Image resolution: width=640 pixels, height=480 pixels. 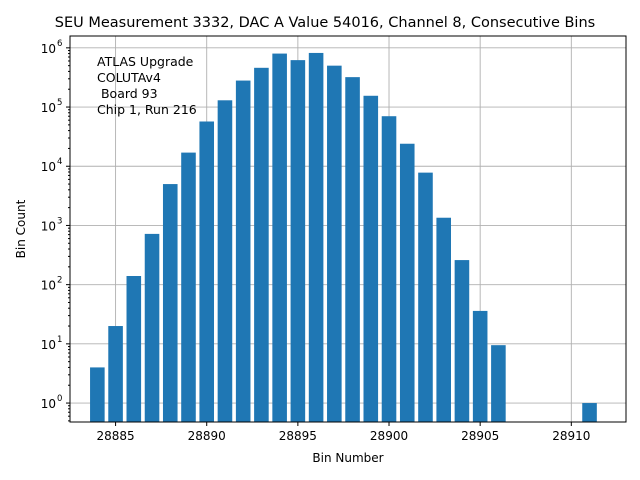 I want to click on annotation-line: Board 93, so click(x=127, y=93).